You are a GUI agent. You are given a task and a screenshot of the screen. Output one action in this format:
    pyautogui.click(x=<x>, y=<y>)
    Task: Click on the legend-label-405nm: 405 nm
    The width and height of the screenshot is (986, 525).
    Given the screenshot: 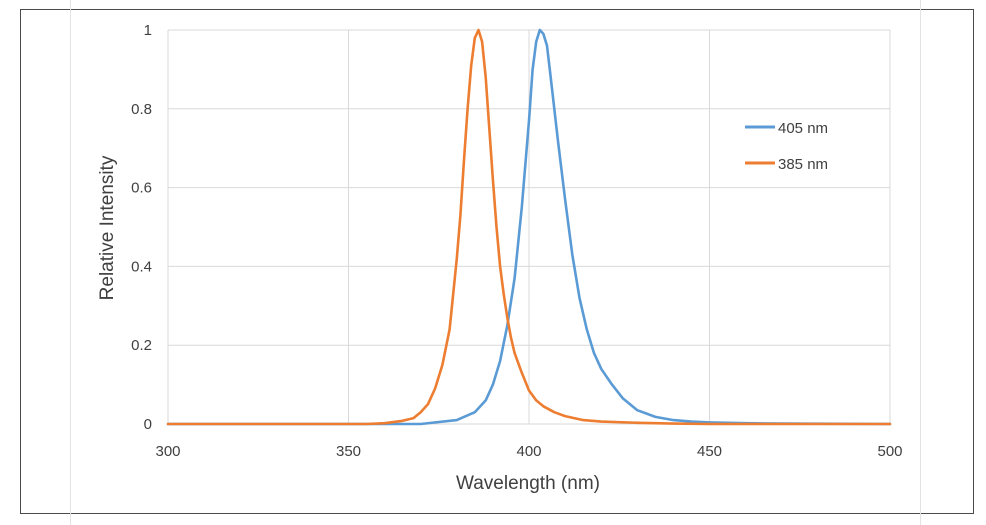 What is the action you would take?
    pyautogui.click(x=803, y=128)
    